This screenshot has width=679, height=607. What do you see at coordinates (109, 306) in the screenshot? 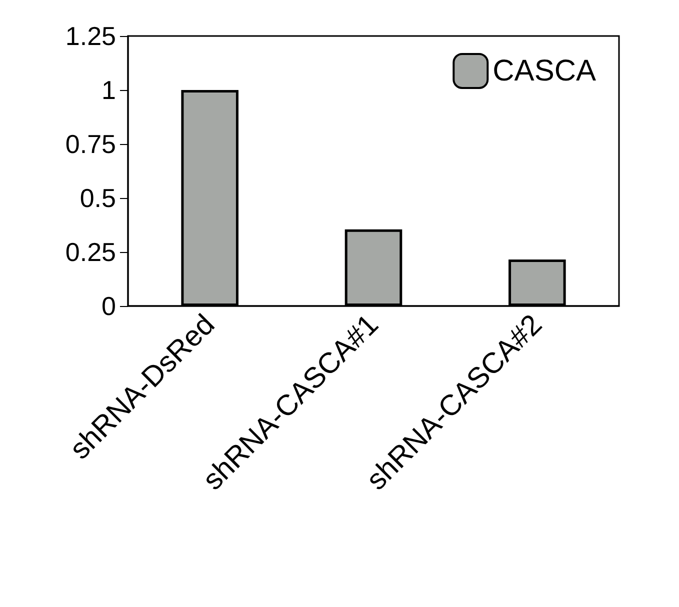
I see `y-tick-label: 0` at bounding box center [109, 306].